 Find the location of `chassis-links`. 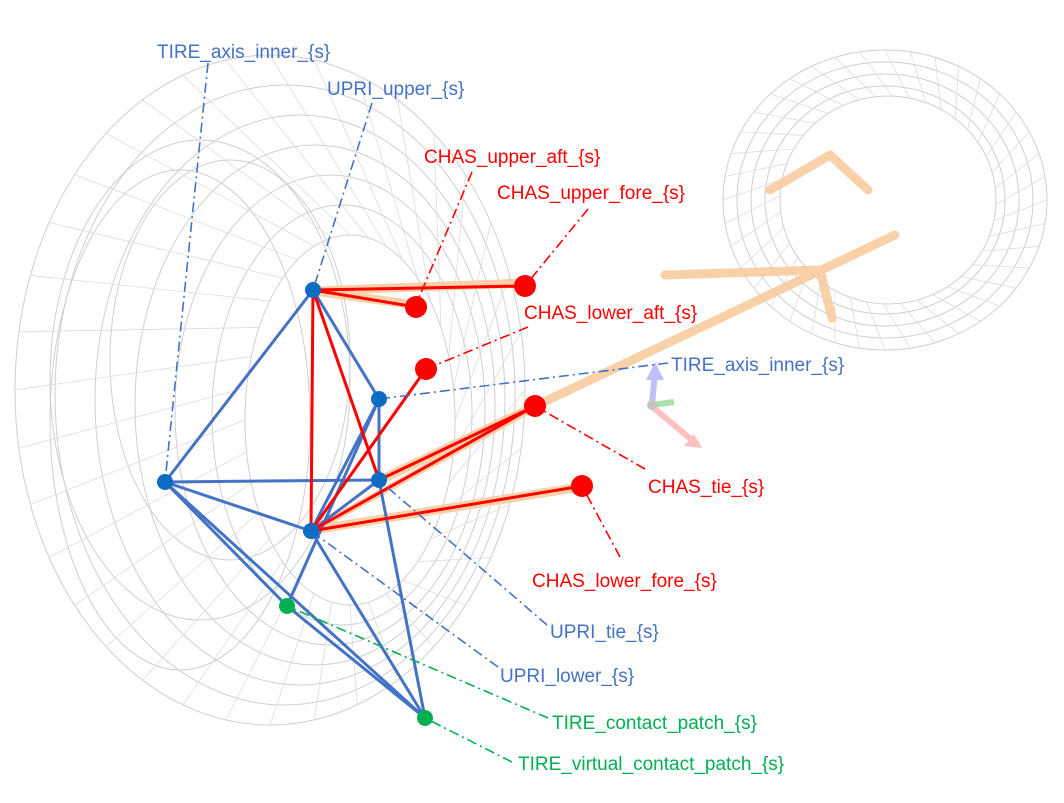

chassis-links is located at coordinates (446, 408).